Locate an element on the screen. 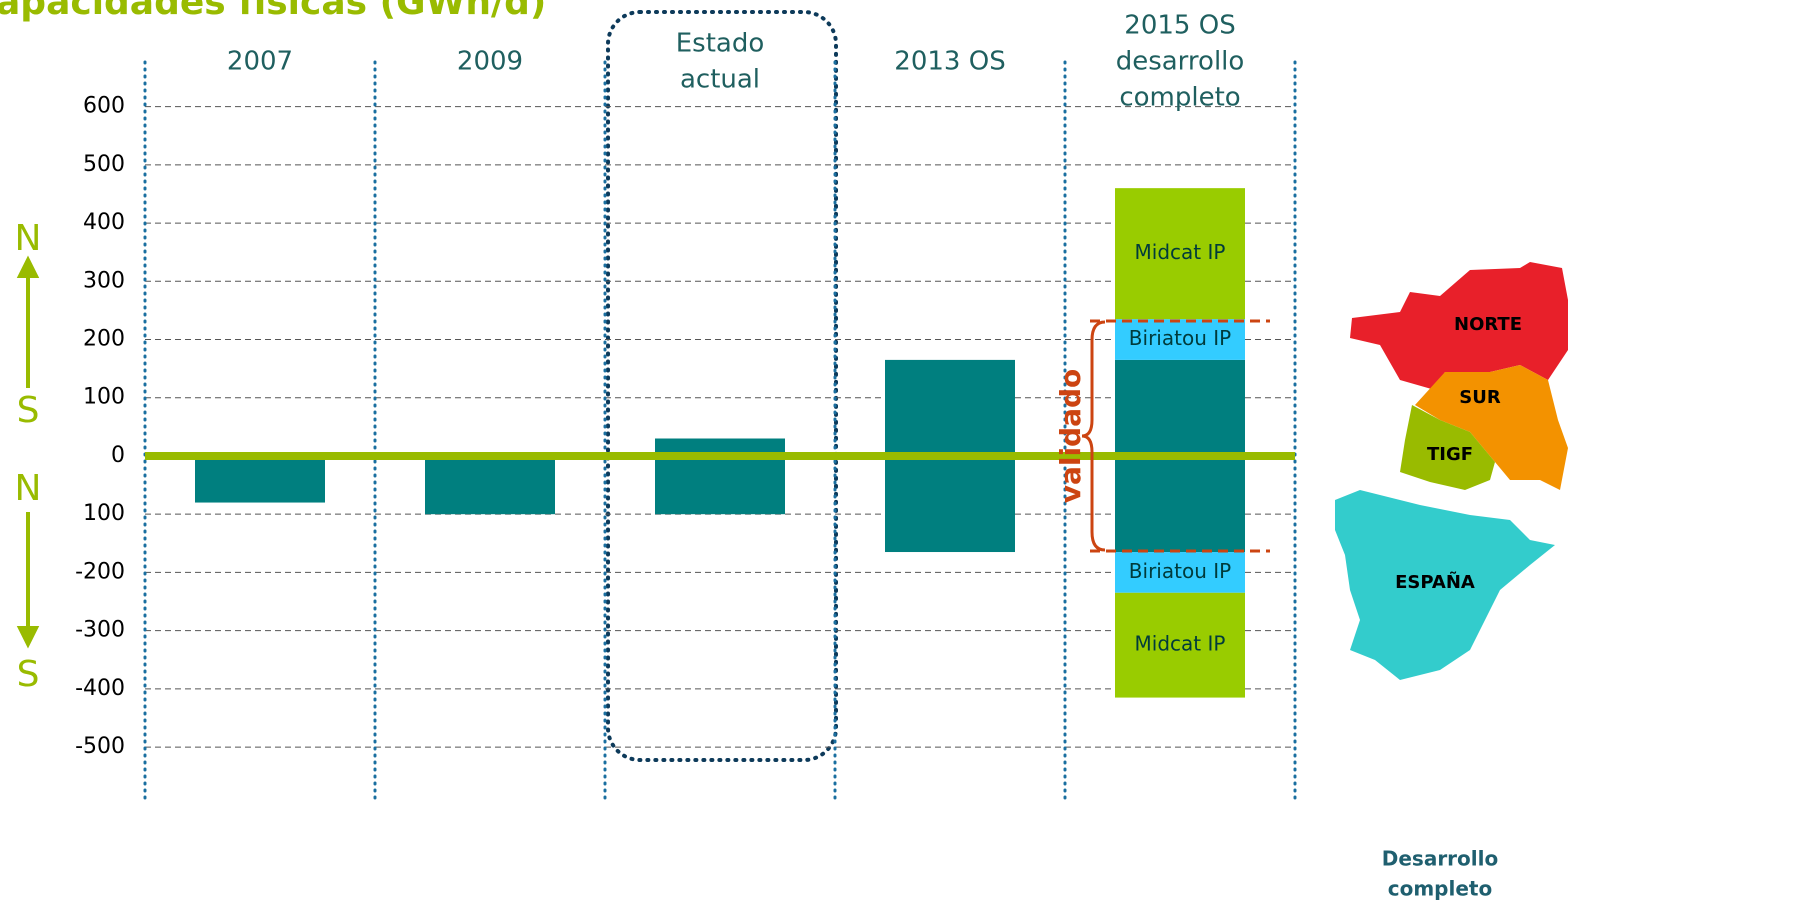 The image size is (1807, 914). map-caption: completo is located at coordinates (1440, 889).